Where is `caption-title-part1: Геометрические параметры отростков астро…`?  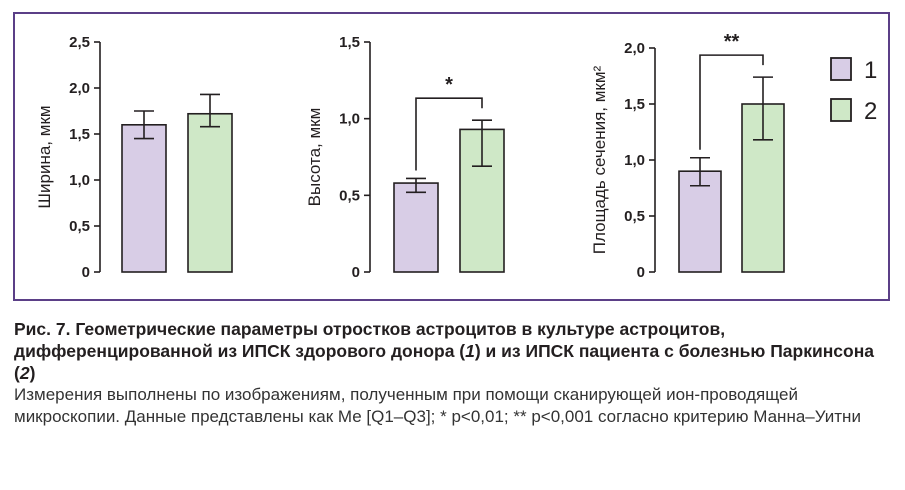
caption-title-part1: Геометрические параметры отростков астро… is located at coordinates (370, 340).